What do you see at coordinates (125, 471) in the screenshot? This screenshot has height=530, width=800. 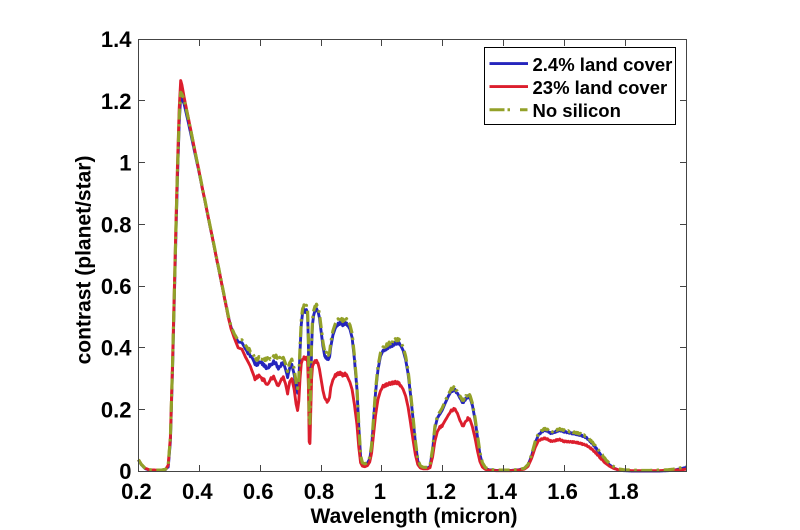 I see `svg-text: 0` at bounding box center [125, 471].